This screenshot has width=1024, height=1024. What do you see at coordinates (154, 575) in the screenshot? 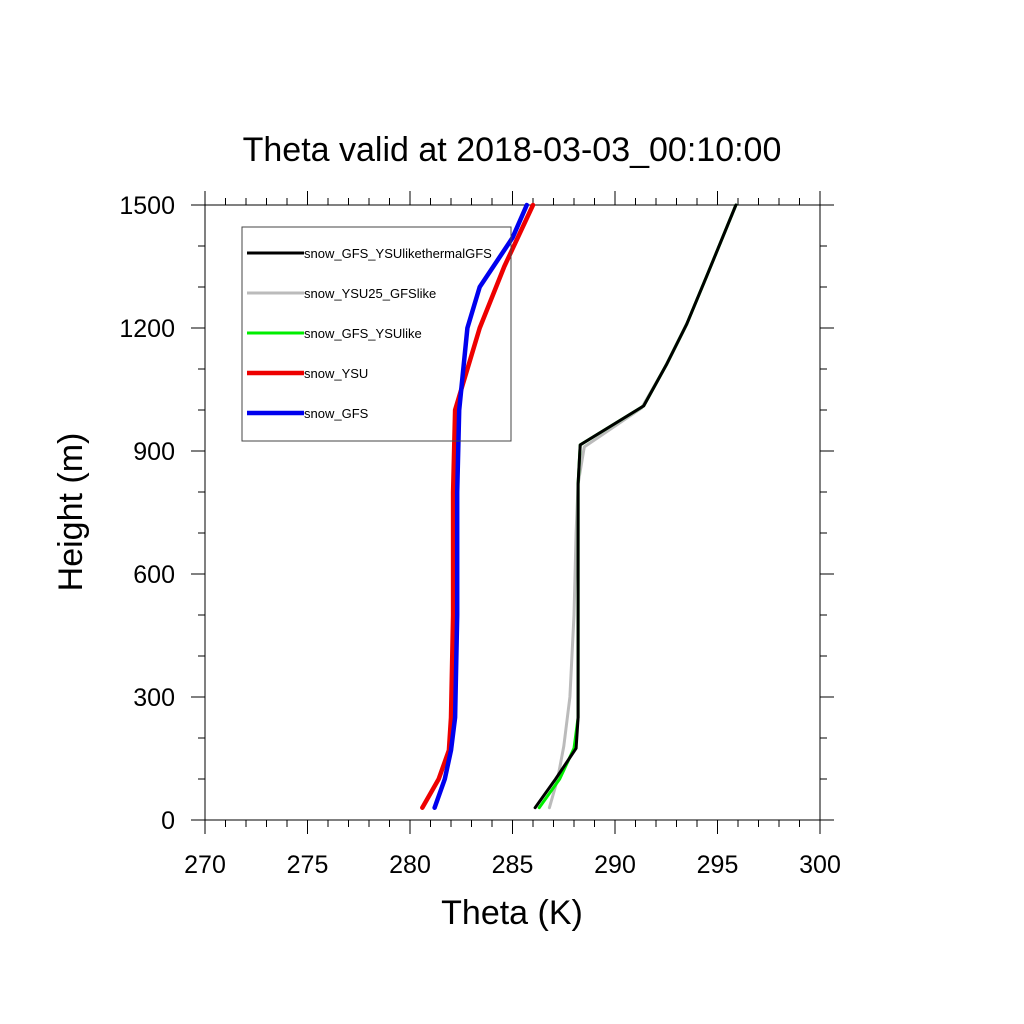
I see `y-tick-label: 600` at bounding box center [154, 575].